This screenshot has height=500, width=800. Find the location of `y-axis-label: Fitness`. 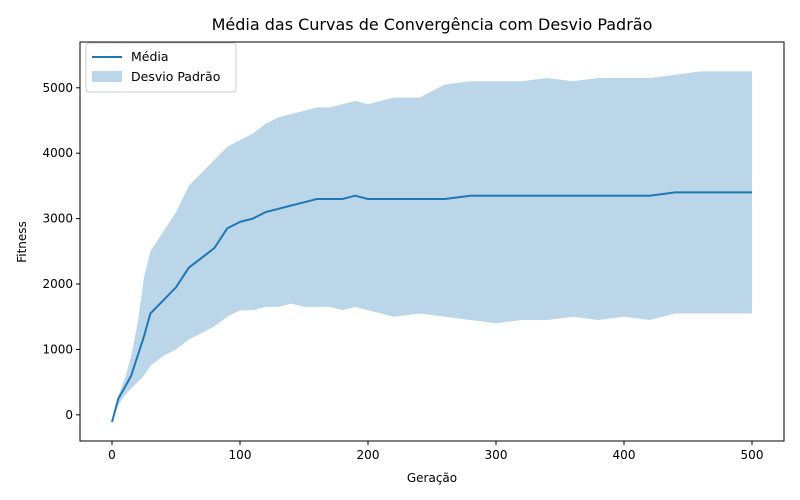

y-axis-label: Fitness is located at coordinates (22, 242).